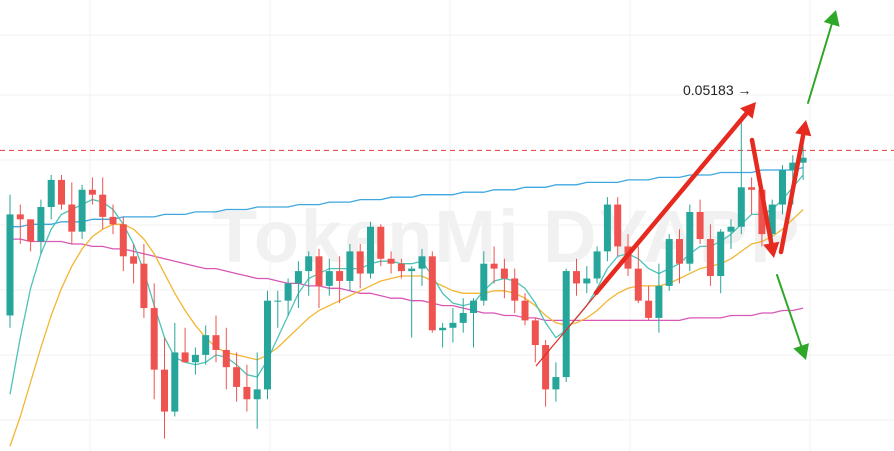 The image size is (894, 451). I want to click on green-arrow-up-head, so click(831, 18).